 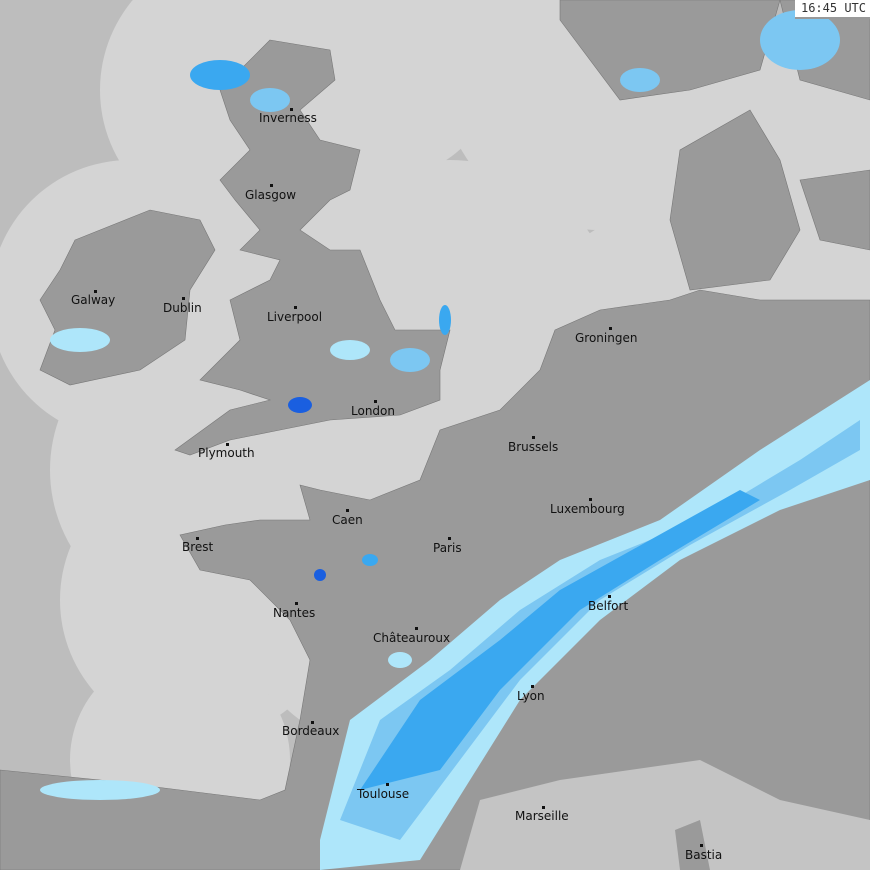 What do you see at coordinates (412, 638) in the screenshot?
I see `city-label-chateauroux: Châteauroux` at bounding box center [412, 638].